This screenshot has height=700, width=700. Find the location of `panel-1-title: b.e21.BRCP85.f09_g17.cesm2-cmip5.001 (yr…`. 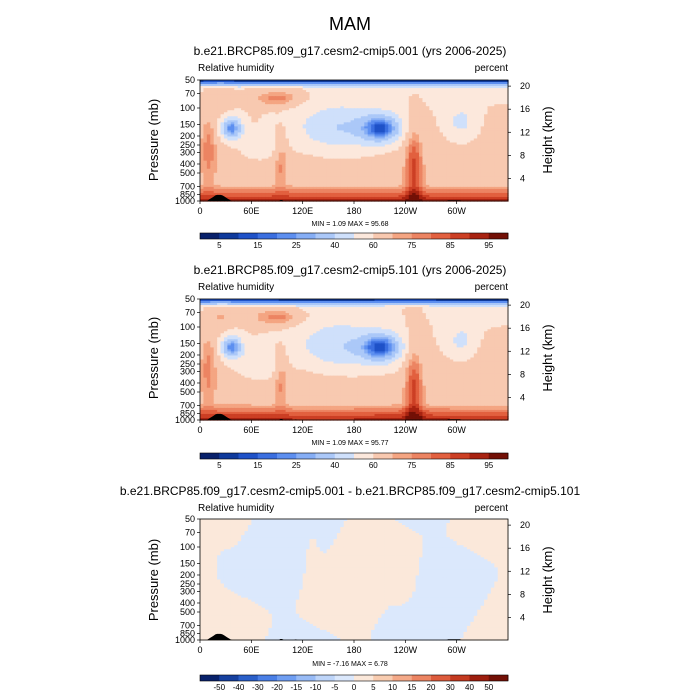

panel-1-title: b.e21.BRCP85.f09_g17.cesm2-cmip5.001 (yr… is located at coordinates (350, 51).